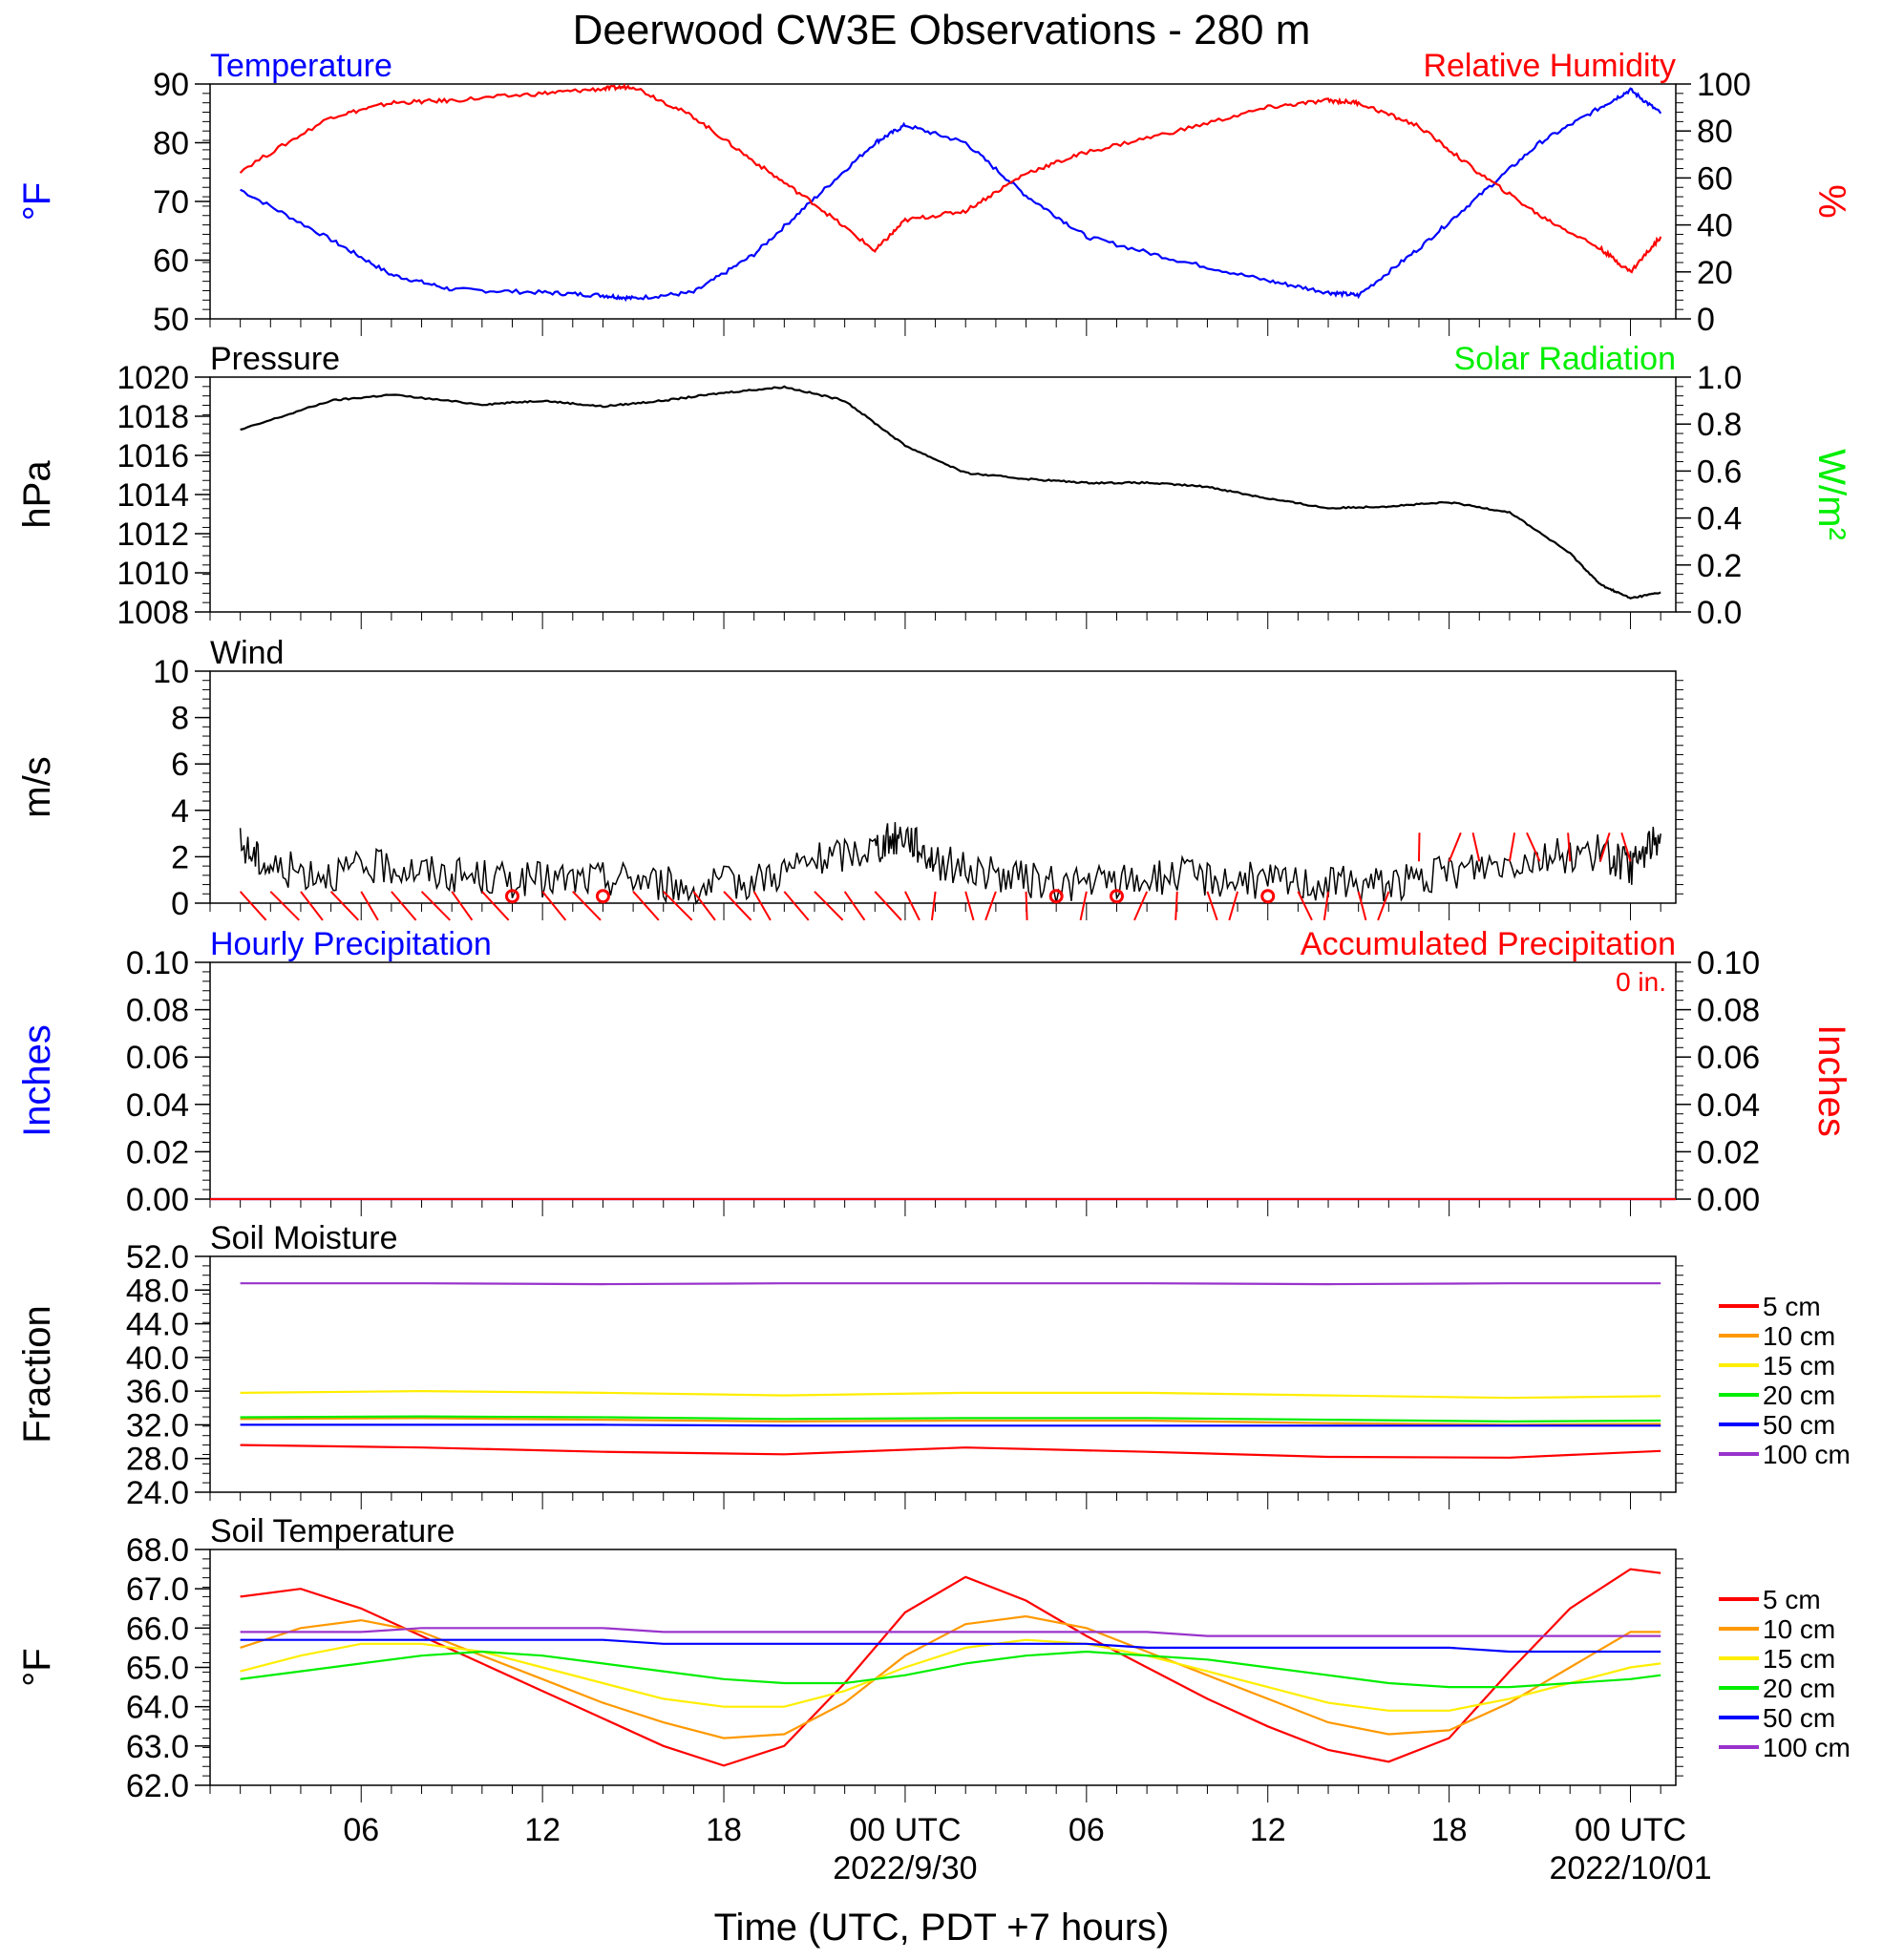 This screenshot has height=1960, width=1883. I want to click on y-right-tick-label: 100, so click(1724, 85).